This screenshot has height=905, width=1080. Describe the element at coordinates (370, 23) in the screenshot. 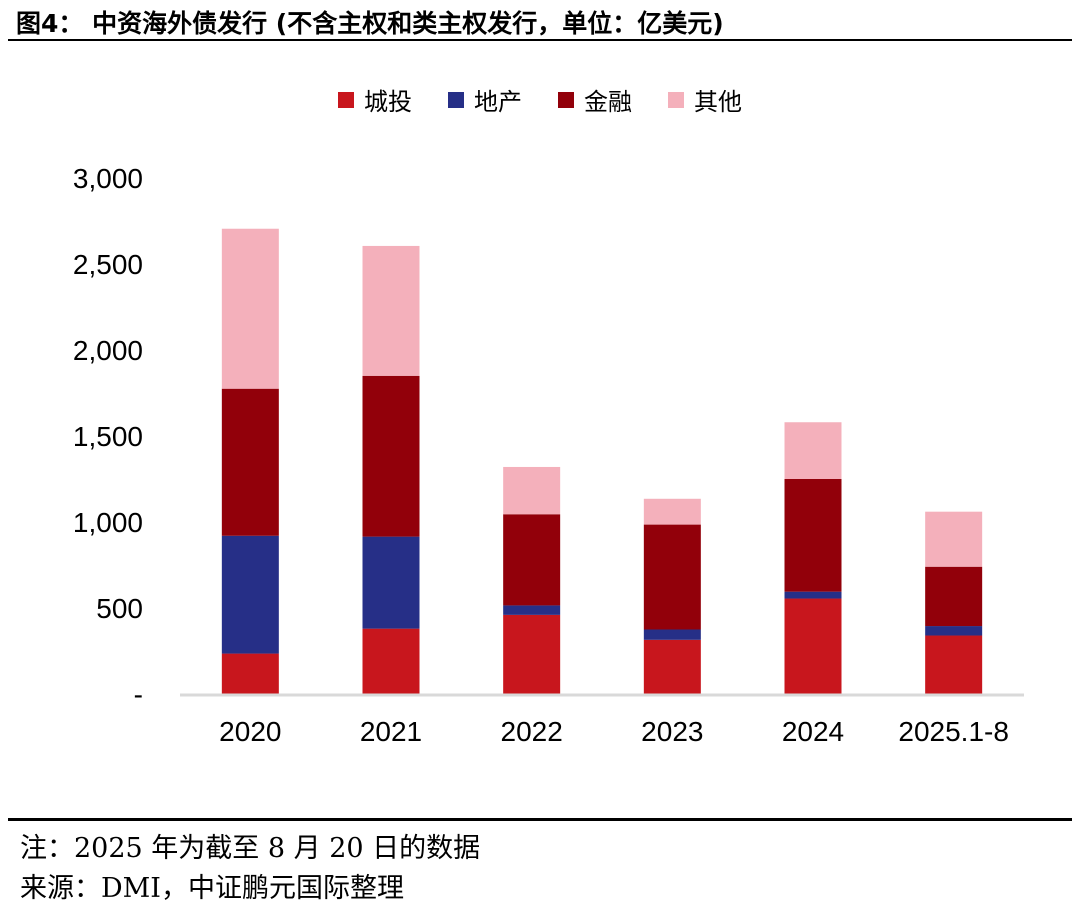

I see `chart-title: 图4： 中资海外债发行 (不含主权和类主权发行，单位：亿美元)` at that location.